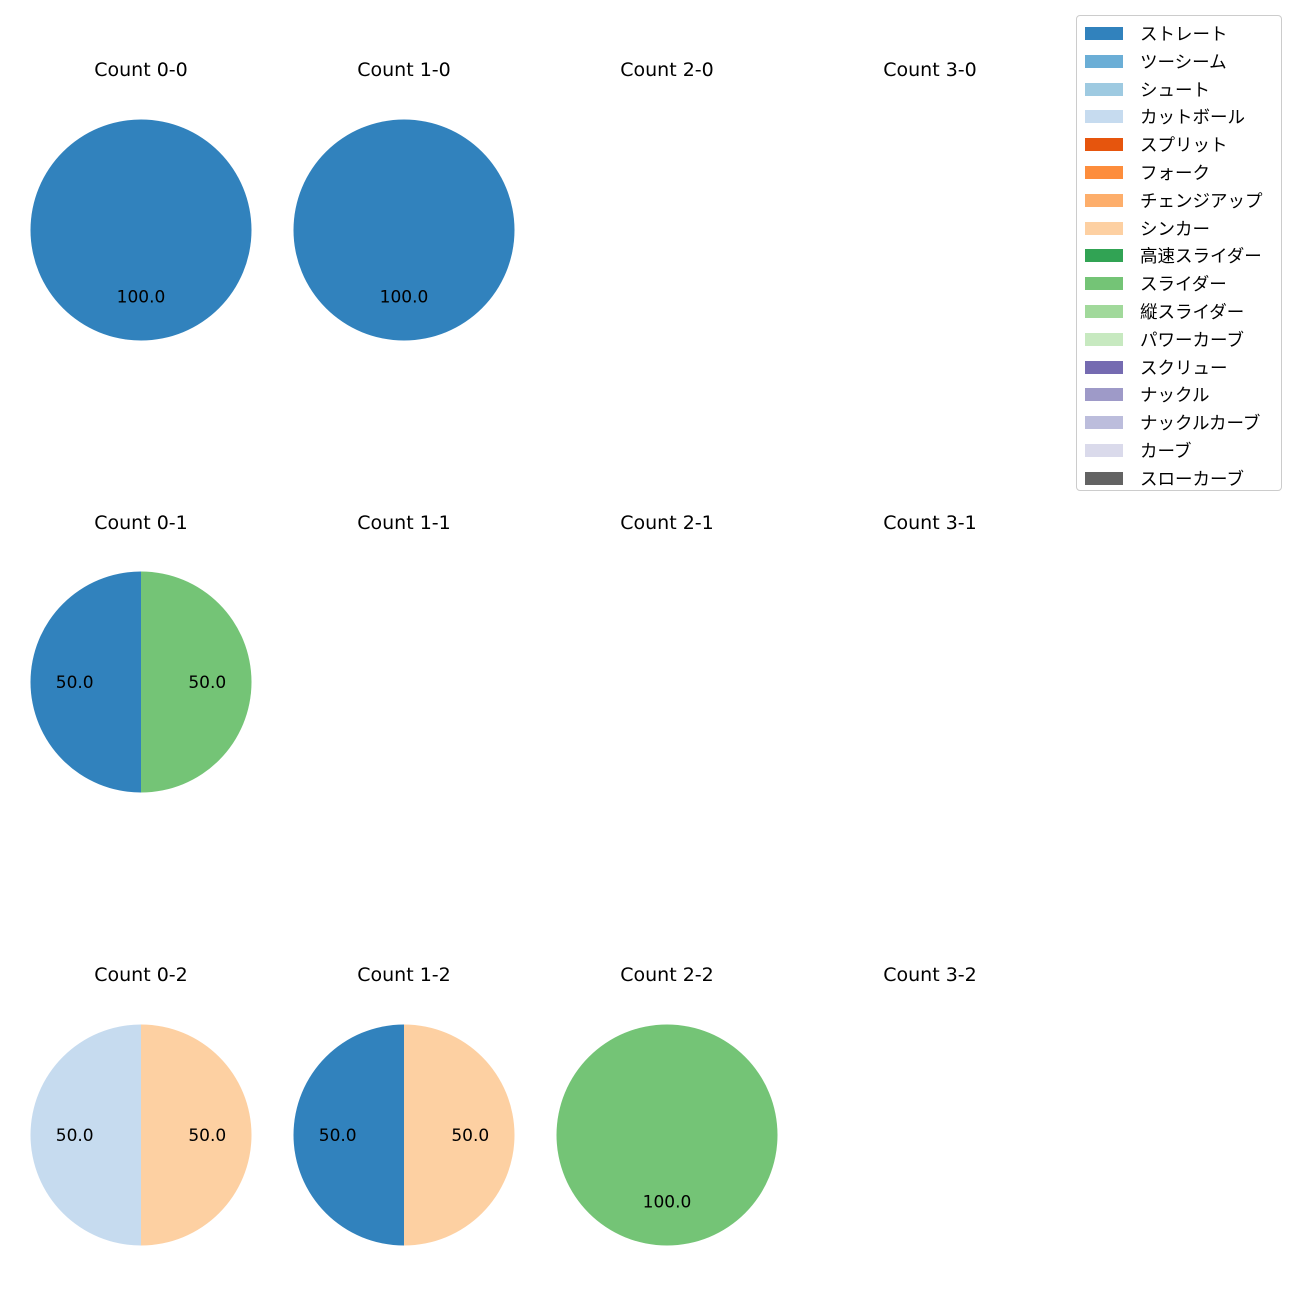 The width and height of the screenshot is (1300, 1300). I want to click on legend-item: 高速スライダー, so click(1179, 255).